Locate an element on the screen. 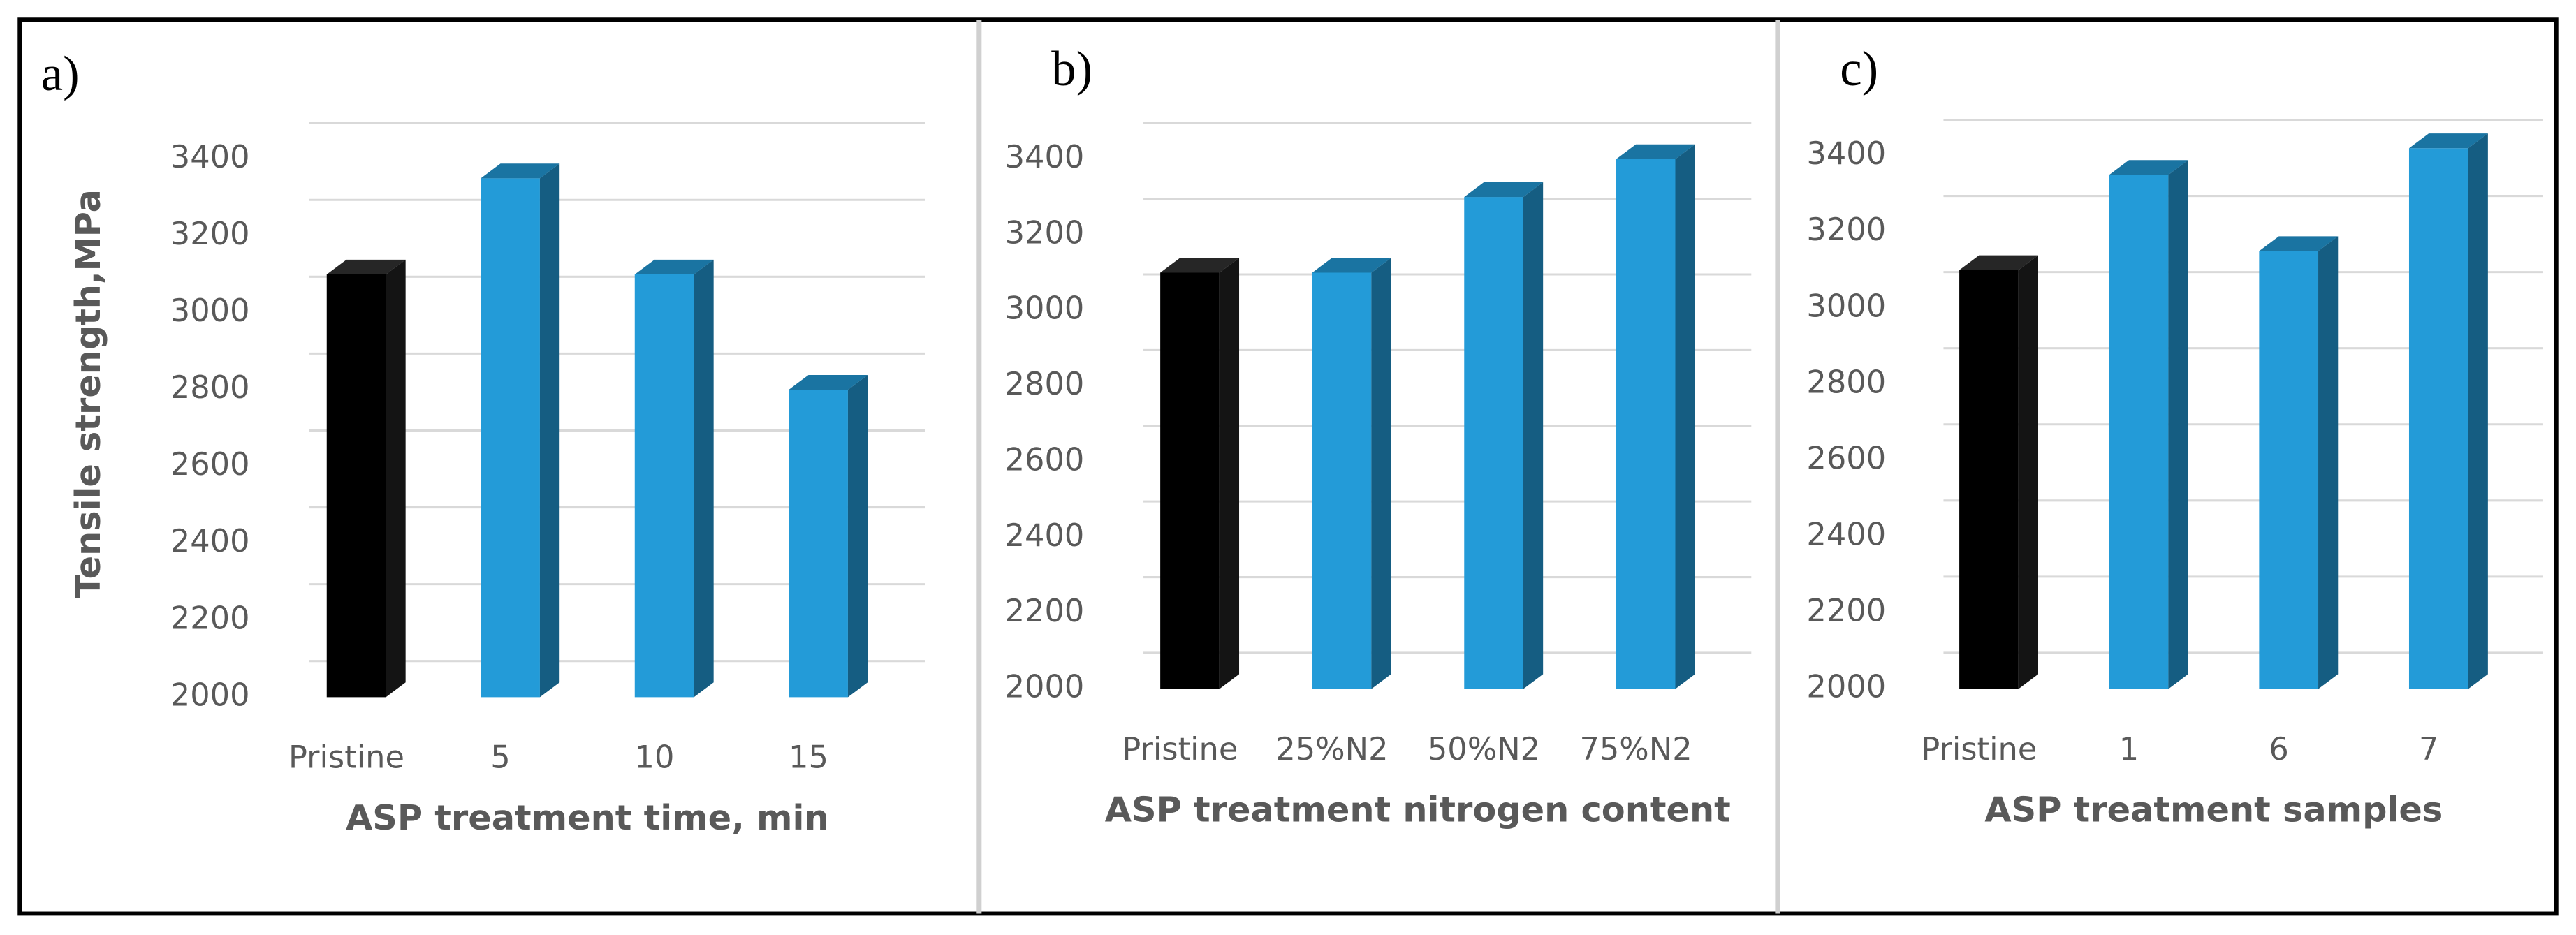  x-tick-label: 75%N2 is located at coordinates (1635, 749).